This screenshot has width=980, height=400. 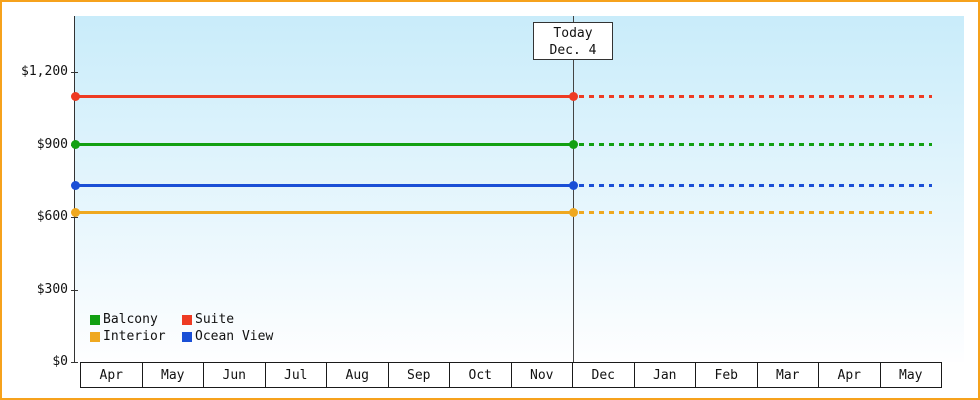 I want to click on legend-swatch-suite, so click(x=187, y=319).